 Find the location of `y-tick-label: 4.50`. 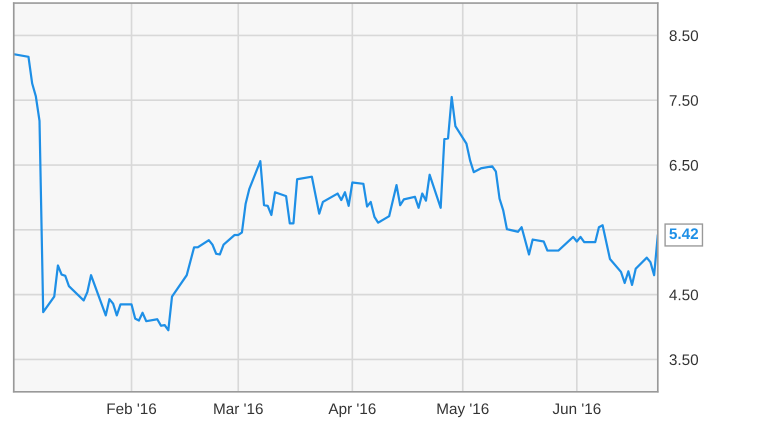

y-tick-label: 4.50 is located at coordinates (683, 294).